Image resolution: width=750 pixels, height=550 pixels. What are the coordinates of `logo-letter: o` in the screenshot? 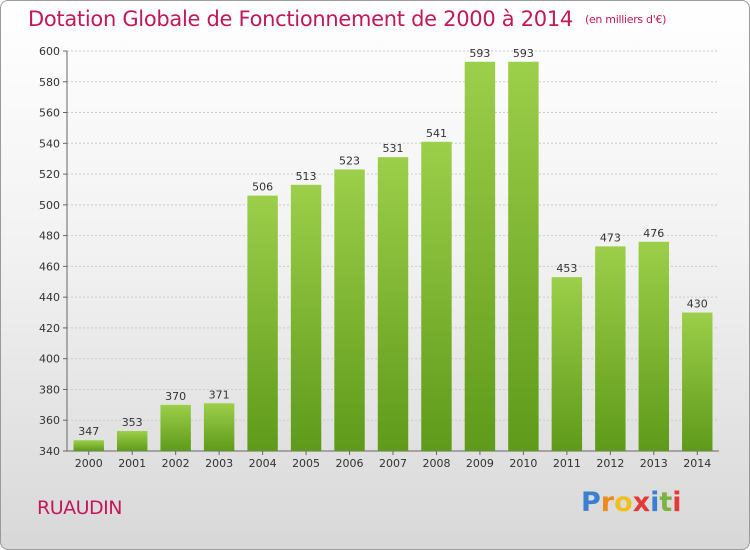 It's located at (623, 502).